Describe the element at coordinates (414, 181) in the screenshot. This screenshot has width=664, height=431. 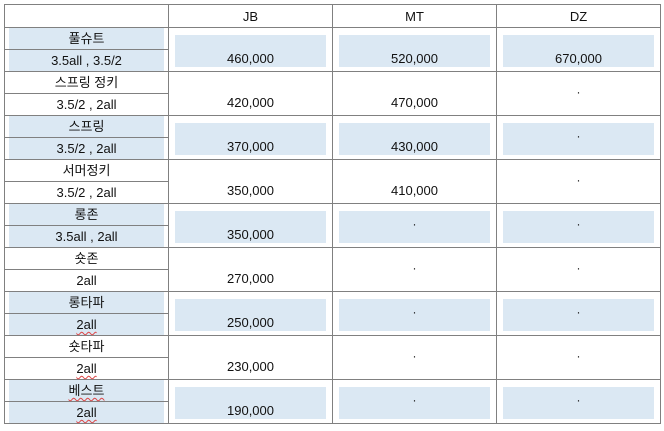
I see `price-cell: 410,000` at that location.